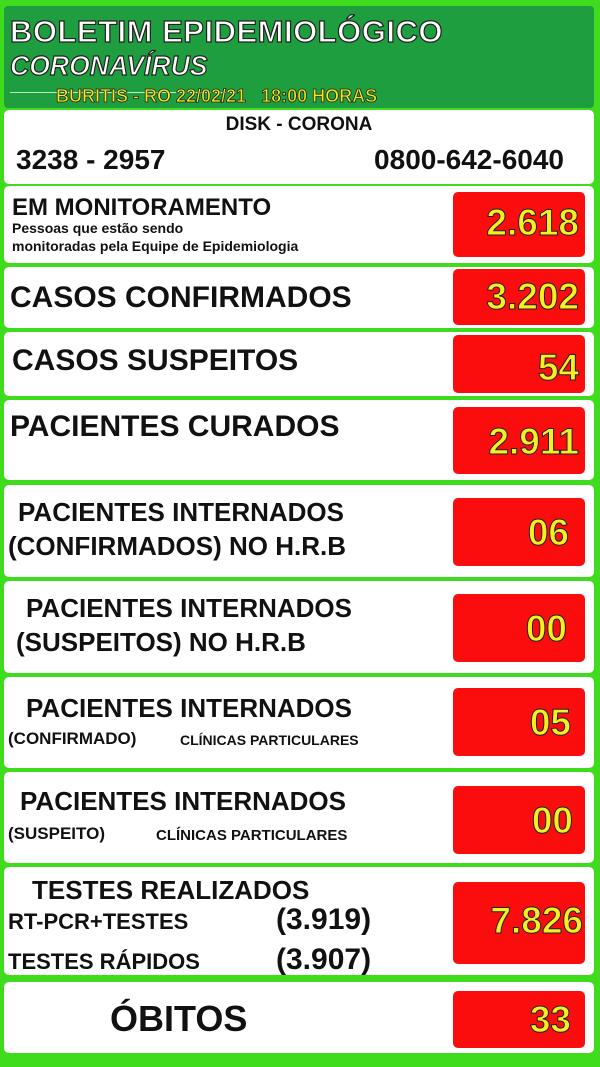 The width and height of the screenshot is (600, 1067). I want to click on divider, so click(123, 92).